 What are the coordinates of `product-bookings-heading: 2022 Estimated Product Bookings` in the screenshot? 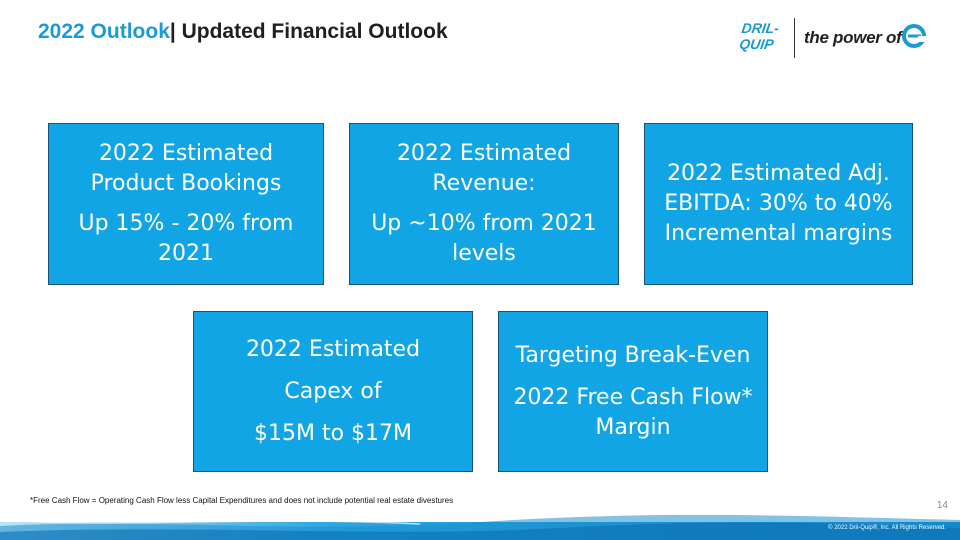 It's located at (186, 168).